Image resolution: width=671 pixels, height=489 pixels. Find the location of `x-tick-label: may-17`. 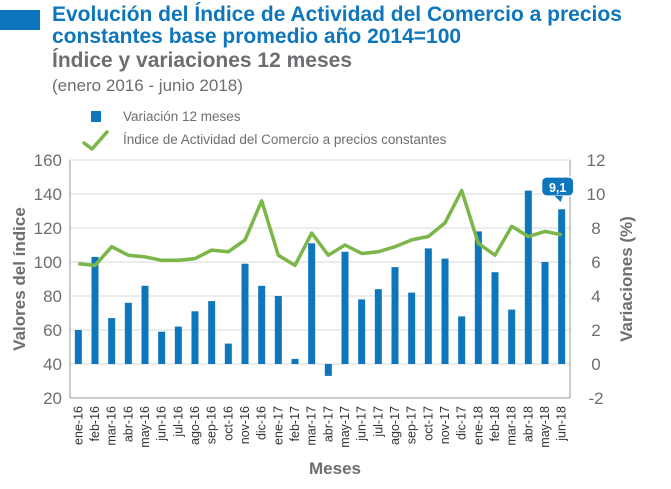

x-tick-label: may-17 is located at coordinates (345, 427).